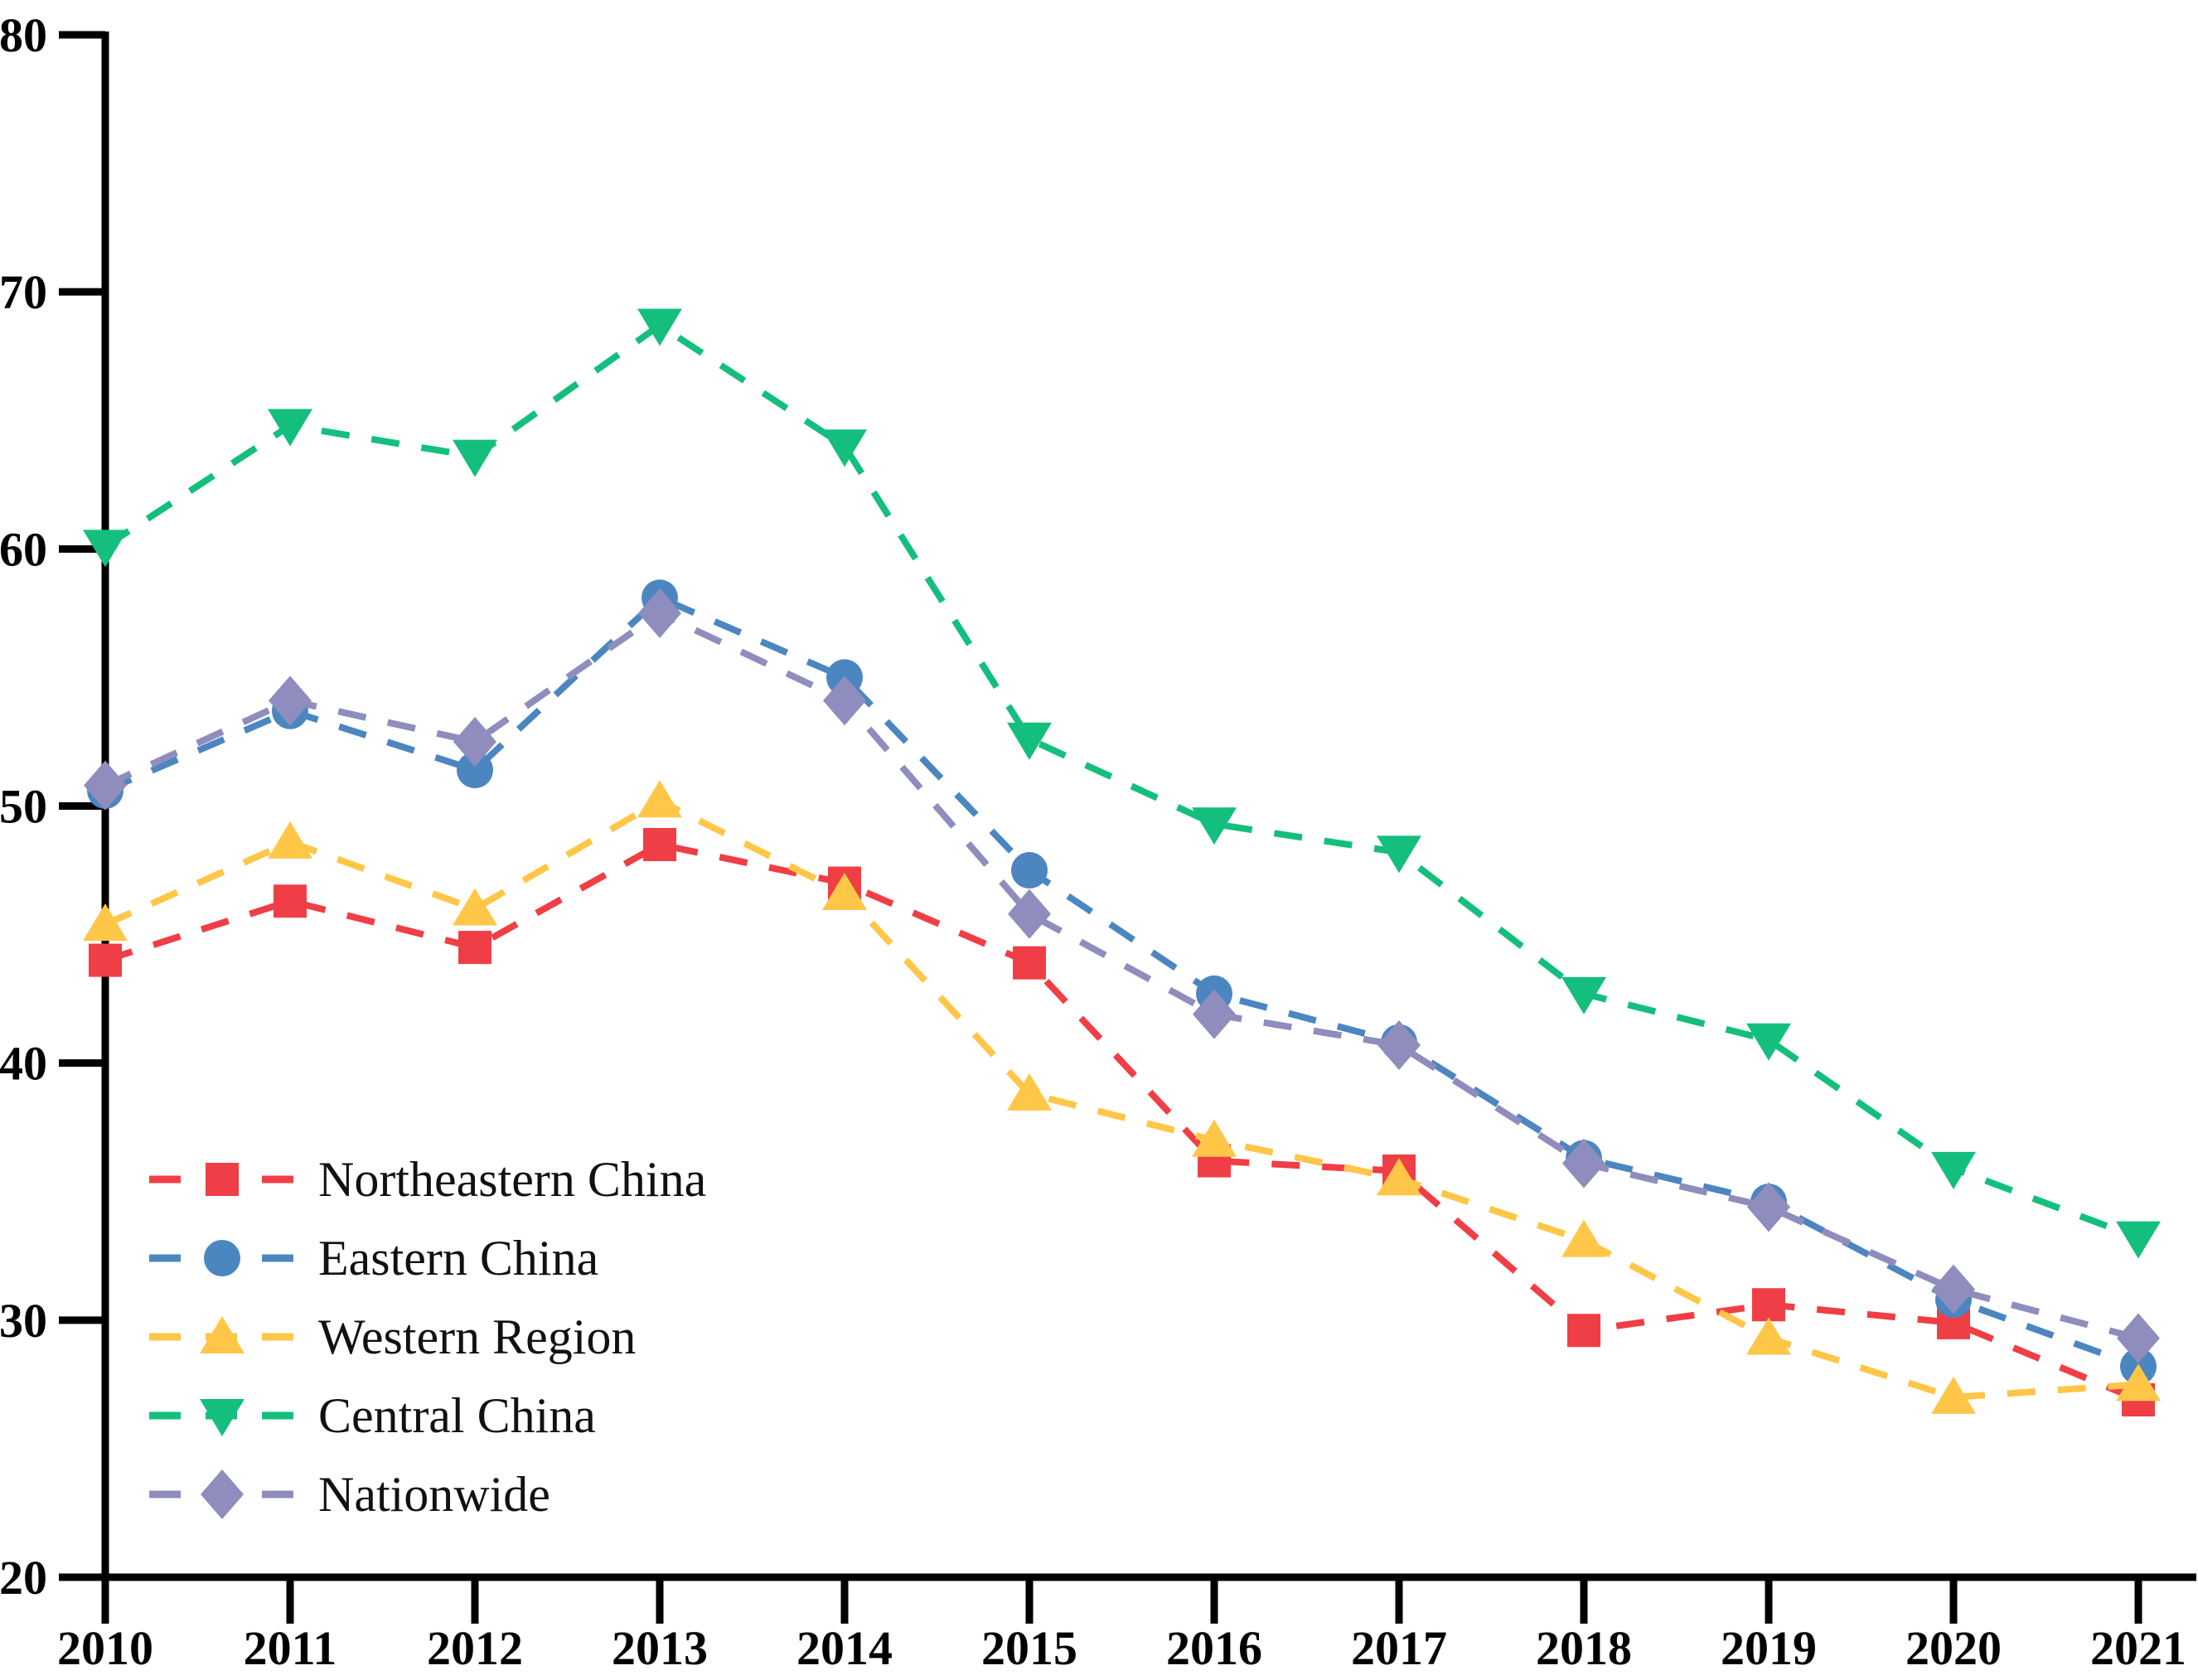 The height and width of the screenshot is (1680, 2198). Describe the element at coordinates (1399, 1648) in the screenshot. I see `x-tick-label: 2017` at that location.